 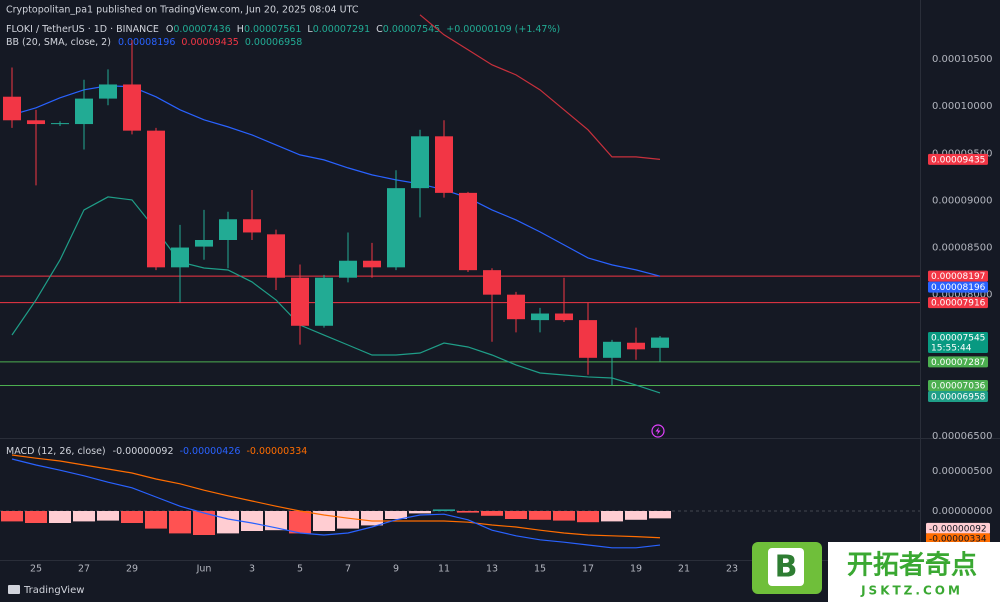 What do you see at coordinates (56, 451) in the screenshot?
I see `macd-label: MACD (12, 26, close)` at bounding box center [56, 451].